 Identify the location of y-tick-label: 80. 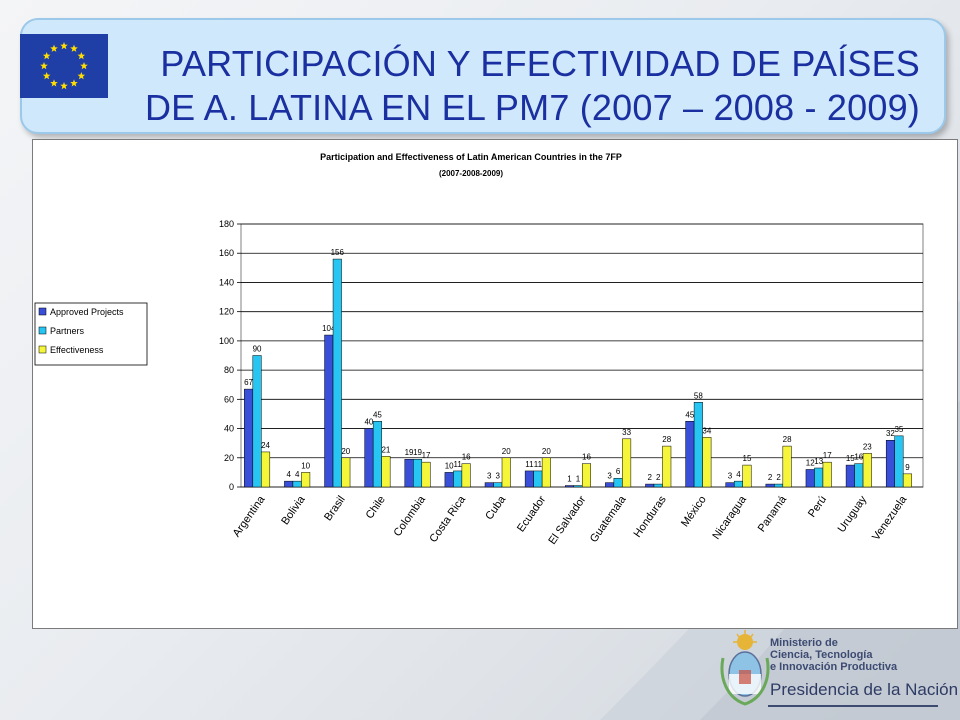
(229, 370).